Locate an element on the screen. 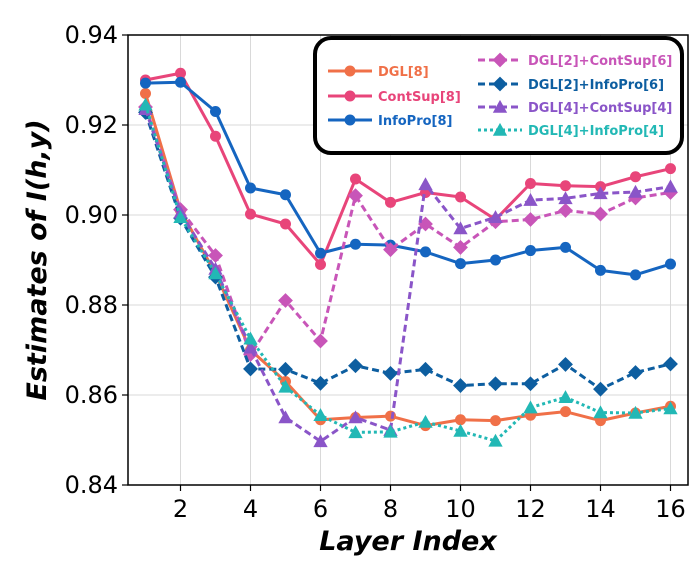 The height and width of the screenshot is (585, 698). x-tick-label: 8 is located at coordinates (390, 509).